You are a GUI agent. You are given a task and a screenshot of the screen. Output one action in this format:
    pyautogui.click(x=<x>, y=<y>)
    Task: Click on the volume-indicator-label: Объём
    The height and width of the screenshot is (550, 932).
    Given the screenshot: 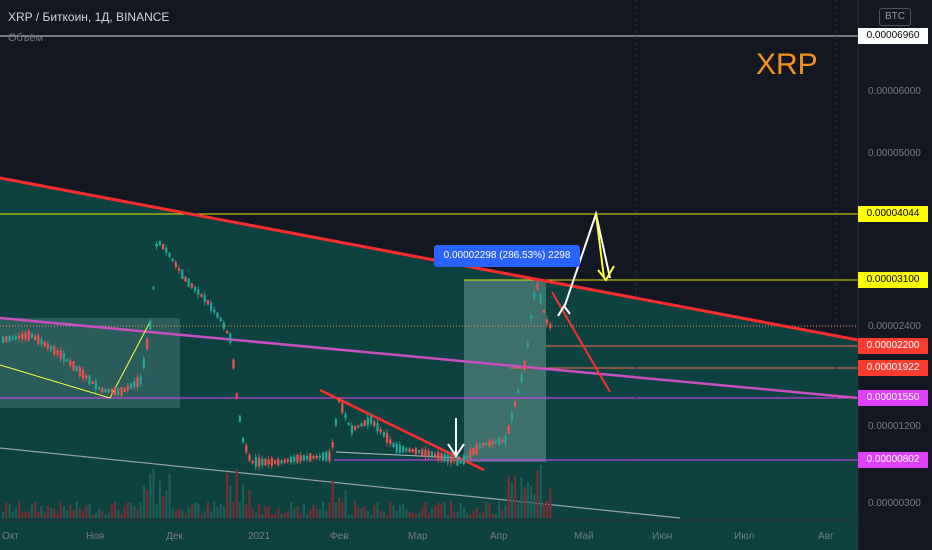 What is the action you would take?
    pyautogui.click(x=26, y=38)
    